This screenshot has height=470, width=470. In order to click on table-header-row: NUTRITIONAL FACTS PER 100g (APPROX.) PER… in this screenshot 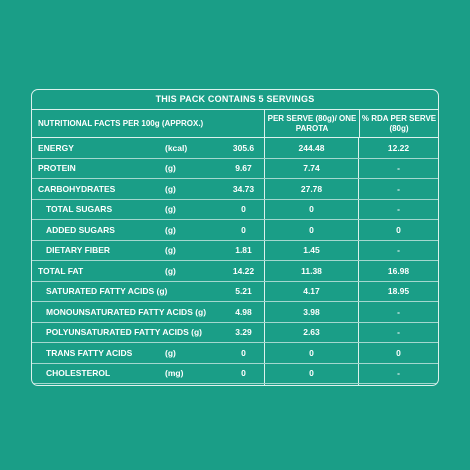, I will do `click(235, 124)`.